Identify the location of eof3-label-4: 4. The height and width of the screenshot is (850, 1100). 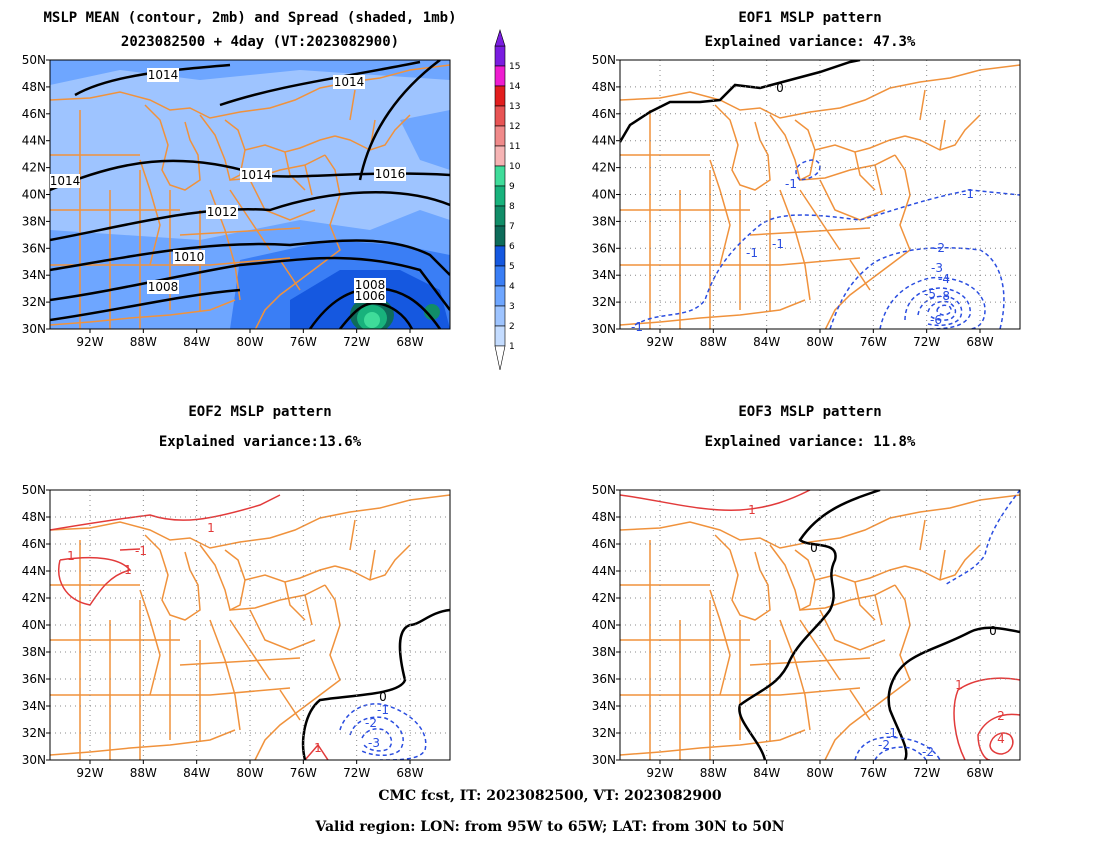
(1001, 739).